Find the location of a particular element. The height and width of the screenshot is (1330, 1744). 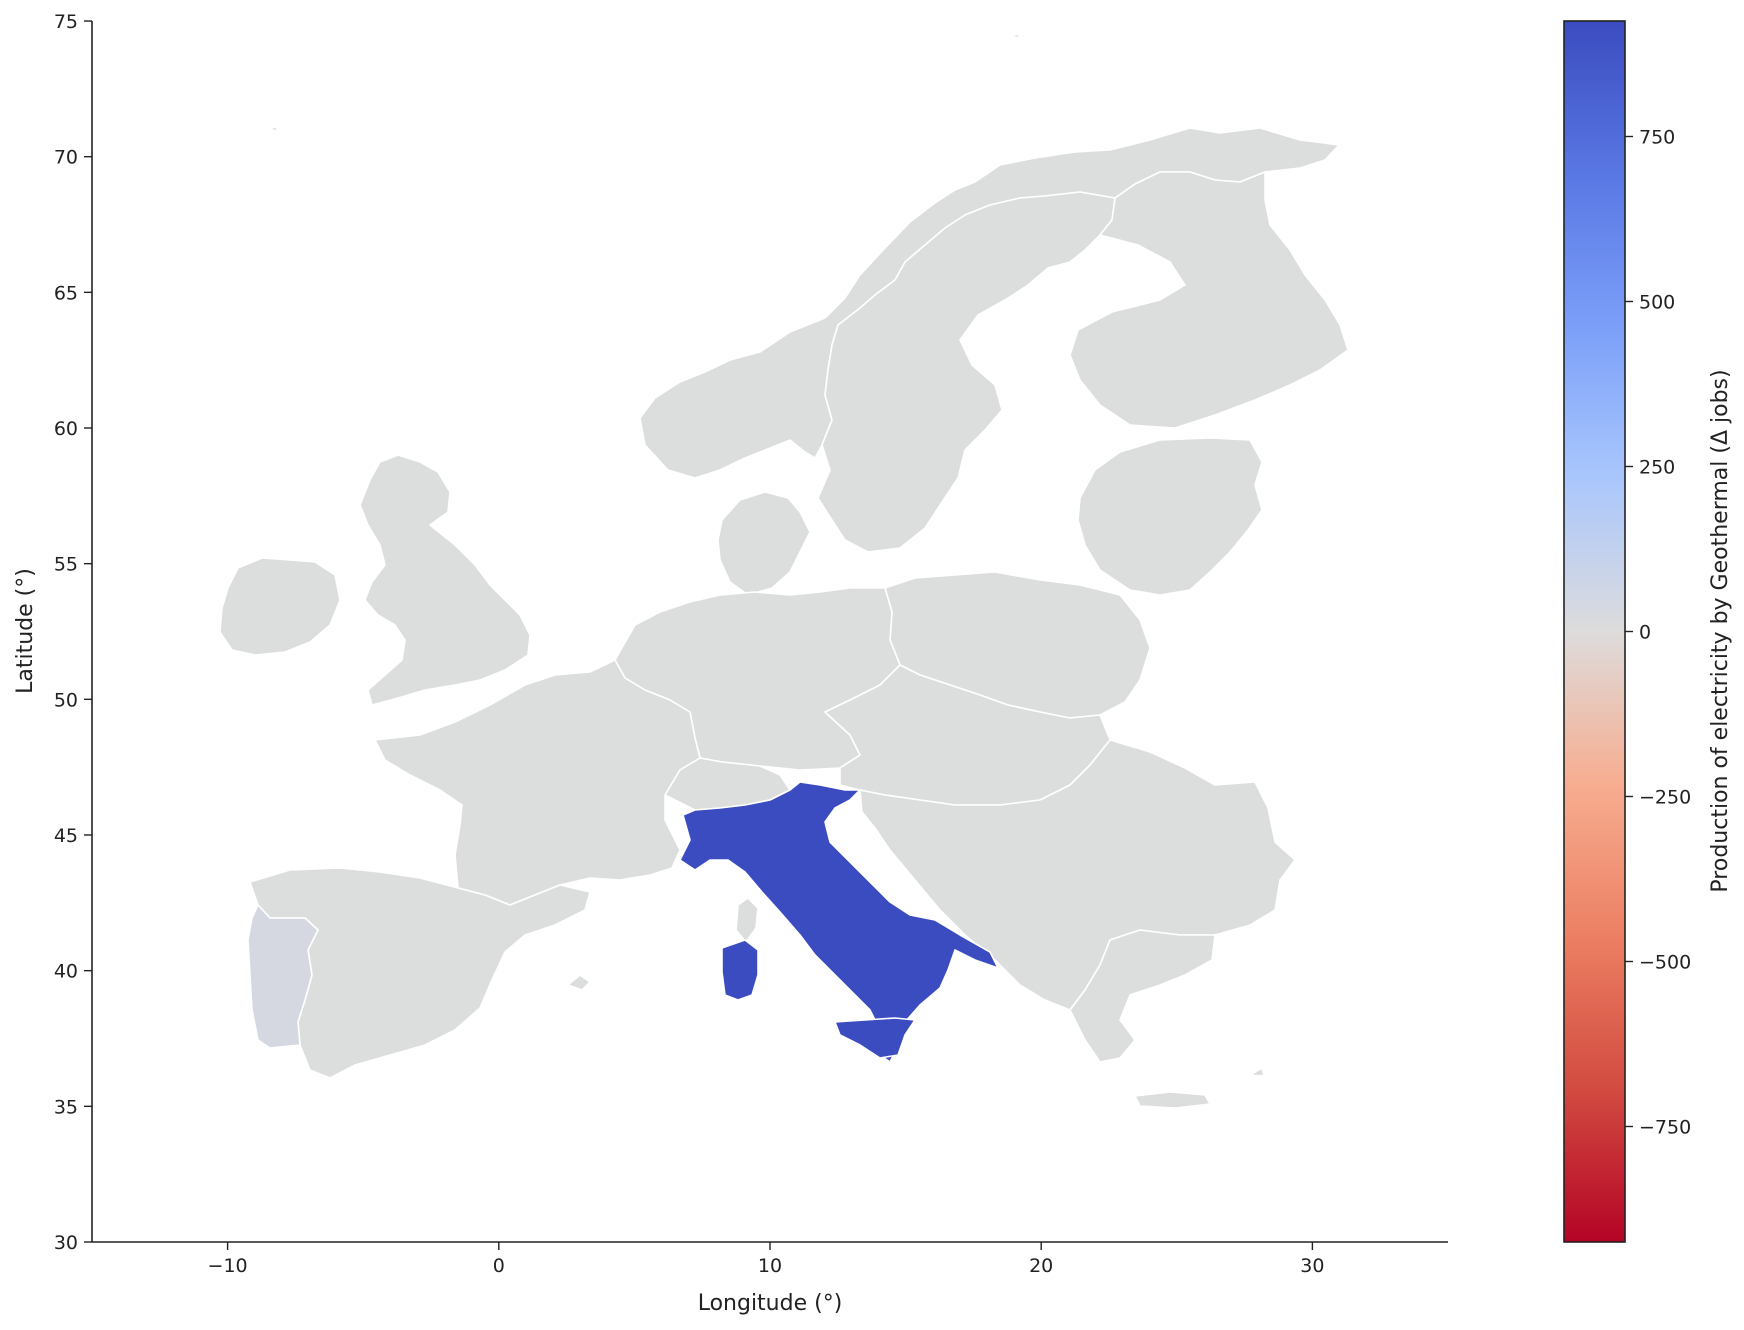

region-portugal is located at coordinates (283, 976).